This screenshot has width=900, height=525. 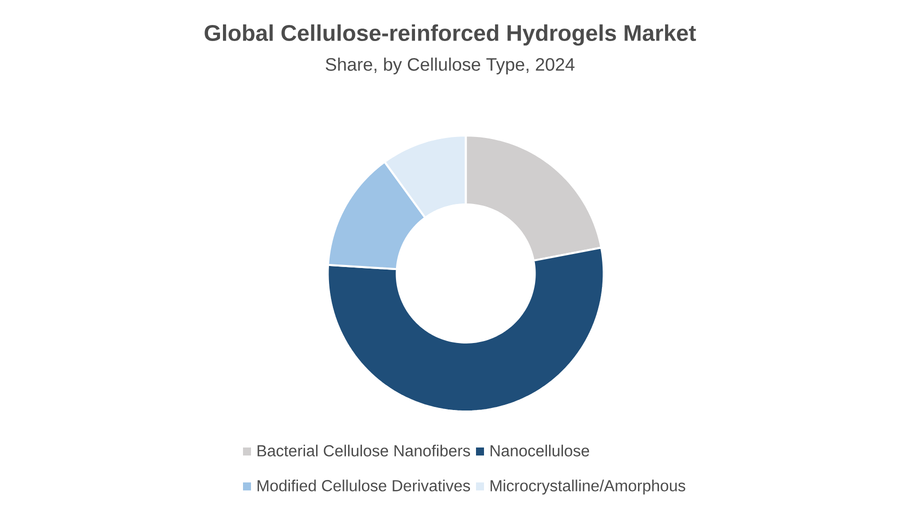 I want to click on chart-subtitle: Share, by Cellulose Type, 2024, so click(x=450, y=66).